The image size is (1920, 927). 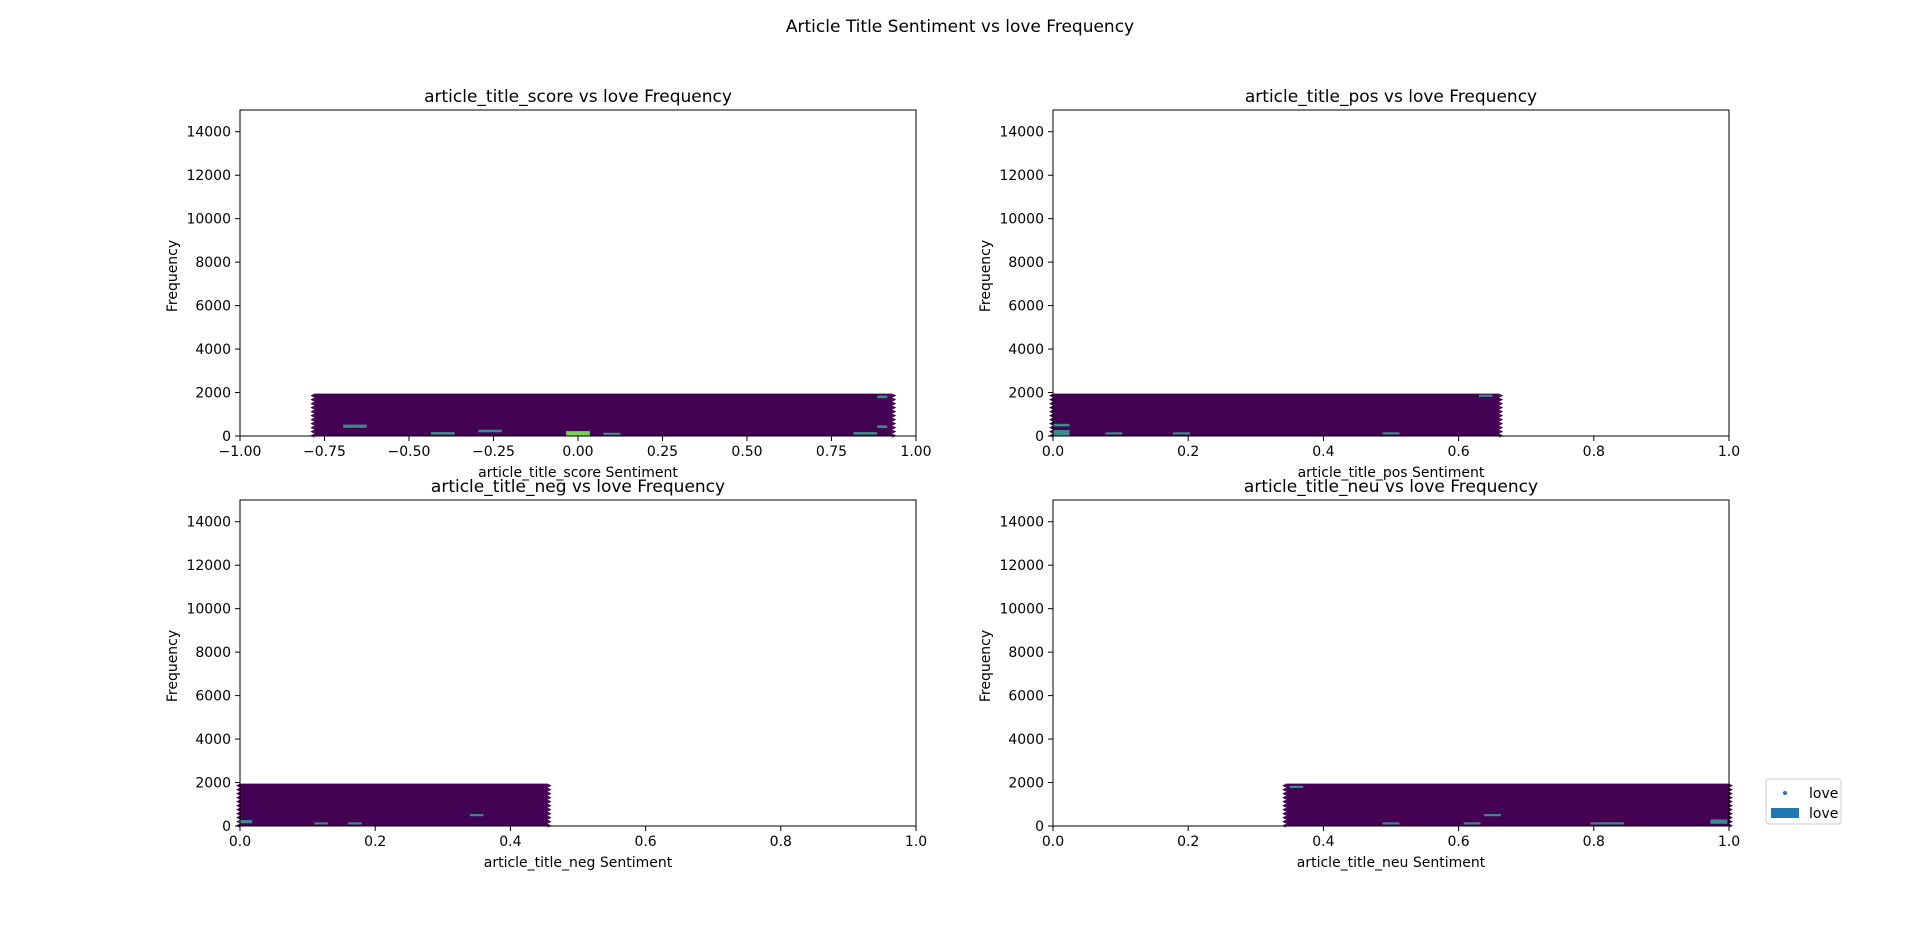 What do you see at coordinates (1391, 97) in the screenshot?
I see `plot-title: article_title_pos vs love Frequency` at bounding box center [1391, 97].